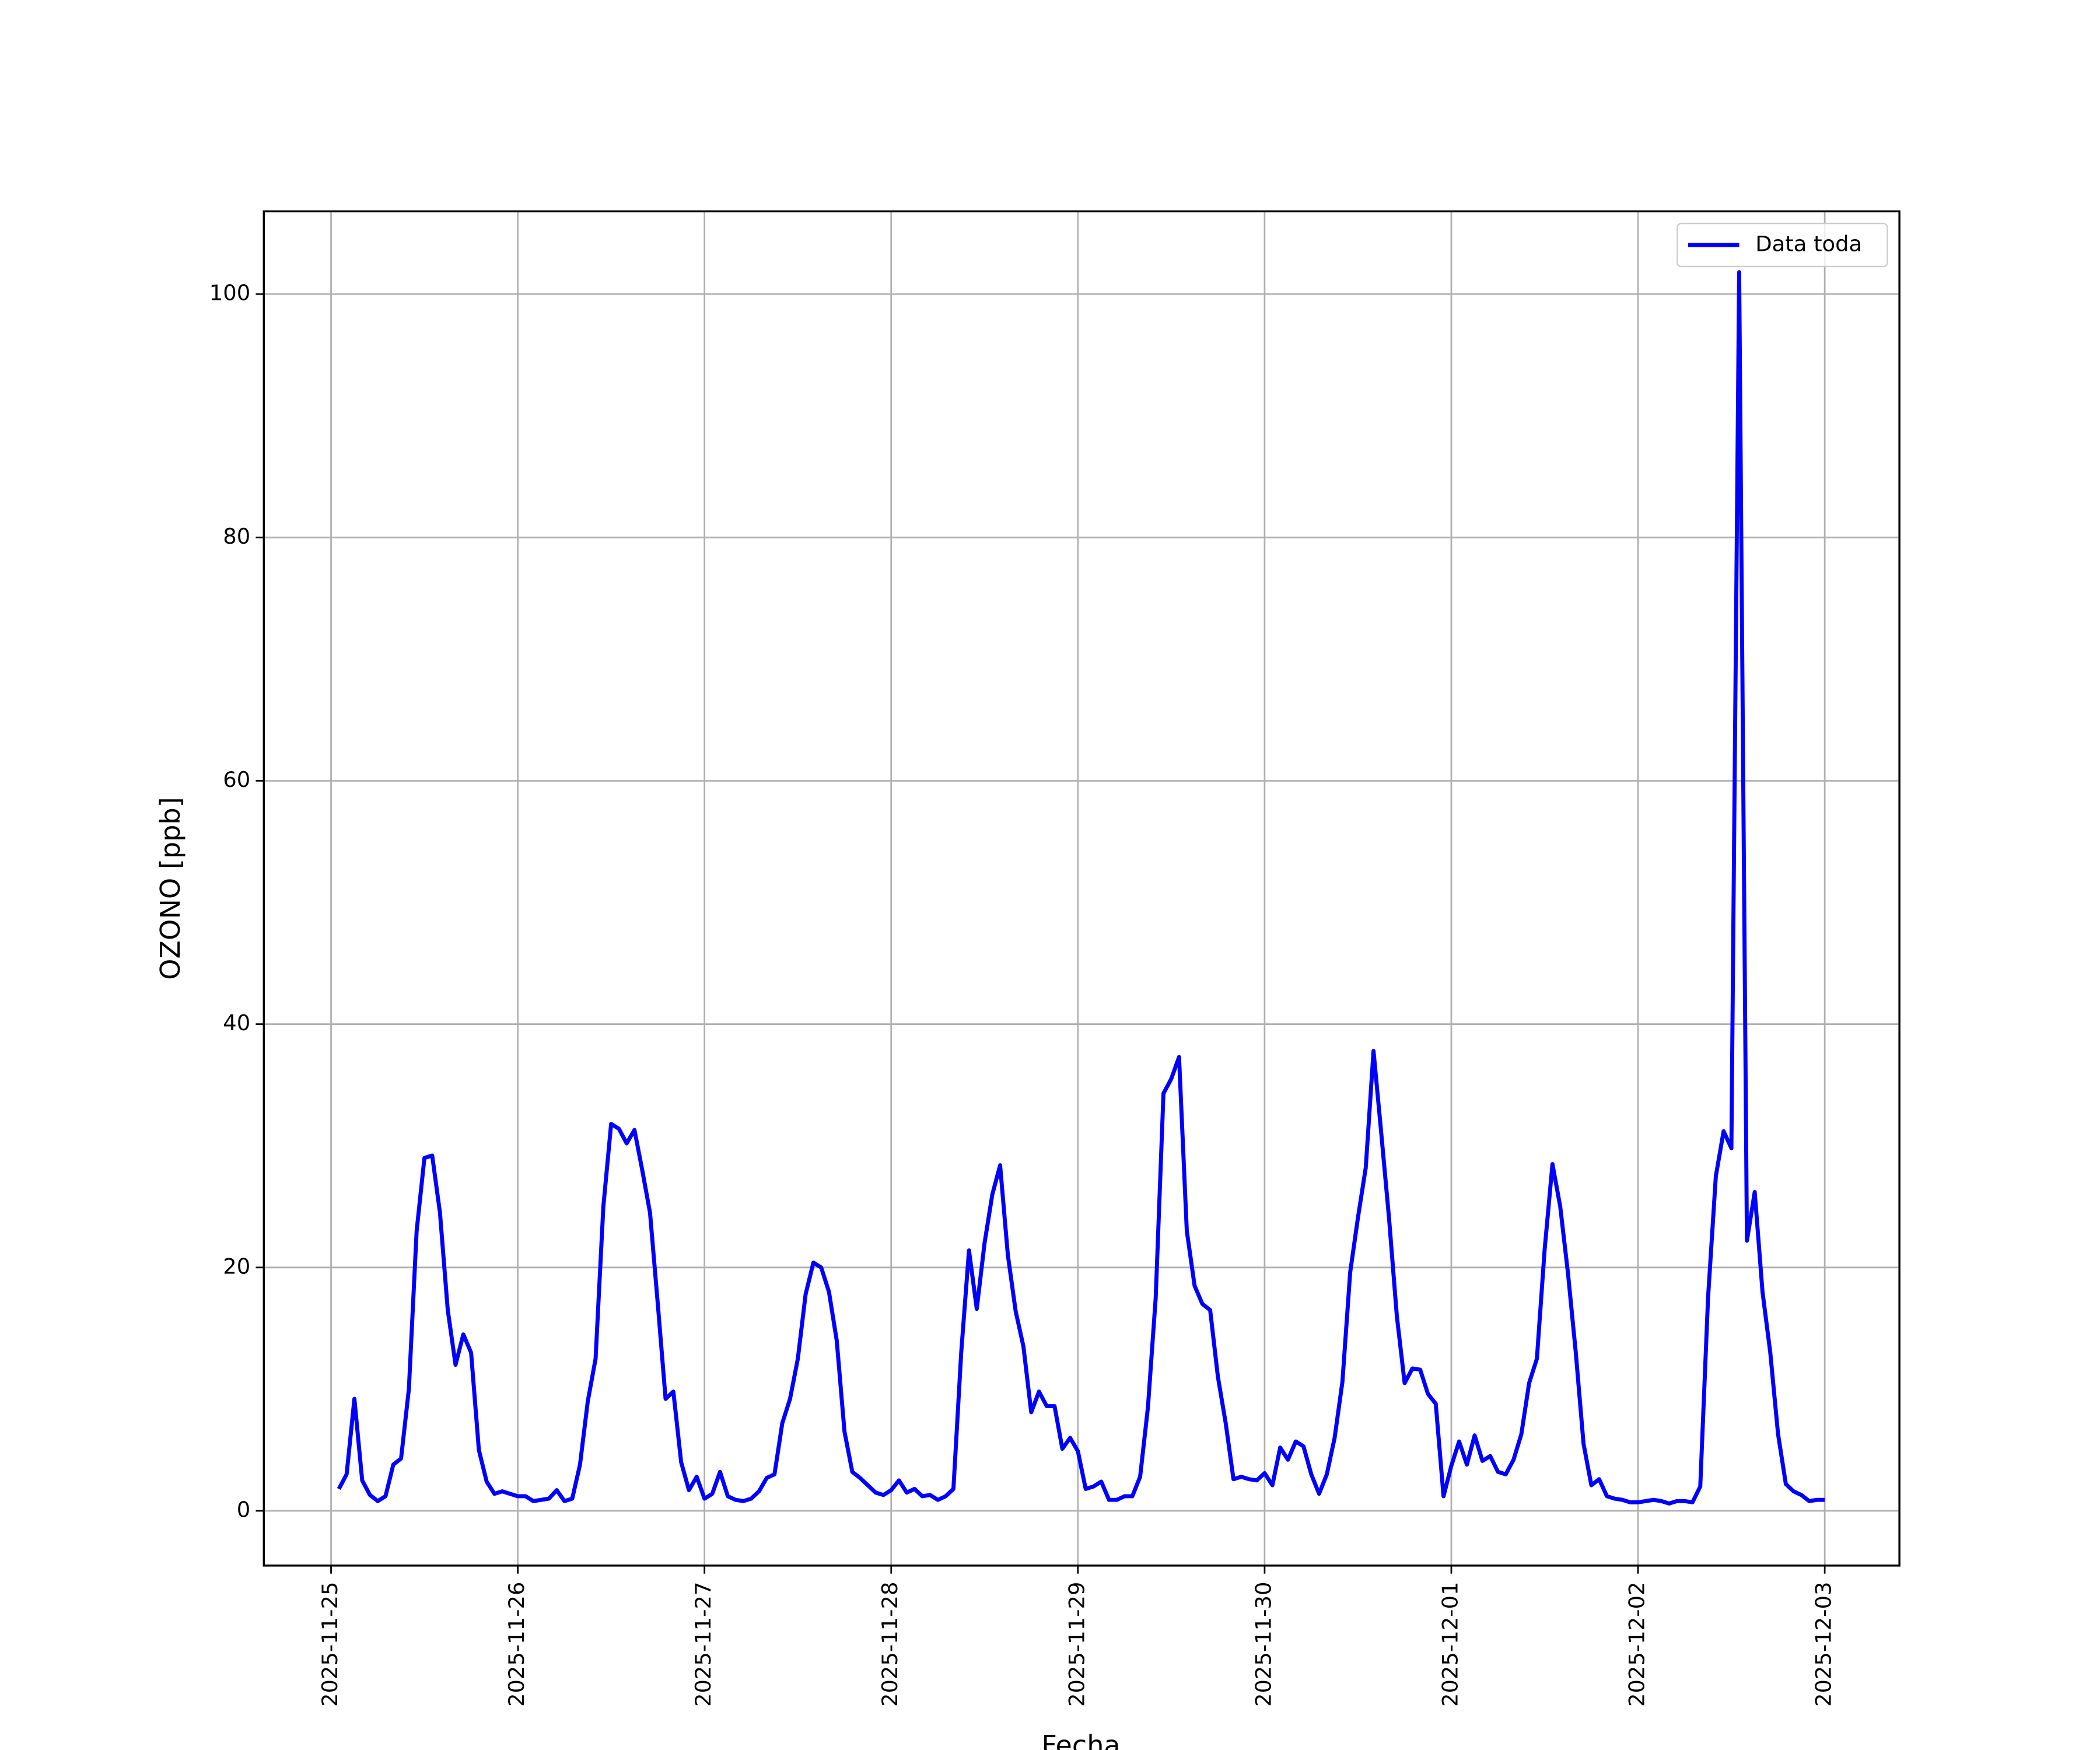  What do you see at coordinates (236, 1266) in the screenshot?
I see `y-tick-label: 20` at bounding box center [236, 1266].